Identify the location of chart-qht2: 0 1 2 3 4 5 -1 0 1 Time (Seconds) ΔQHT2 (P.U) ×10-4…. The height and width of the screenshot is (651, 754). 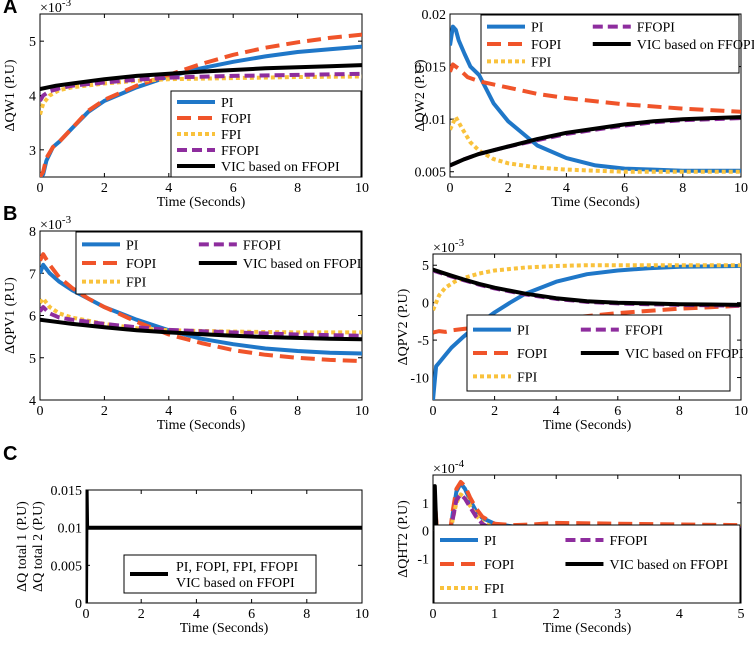
(570, 547).